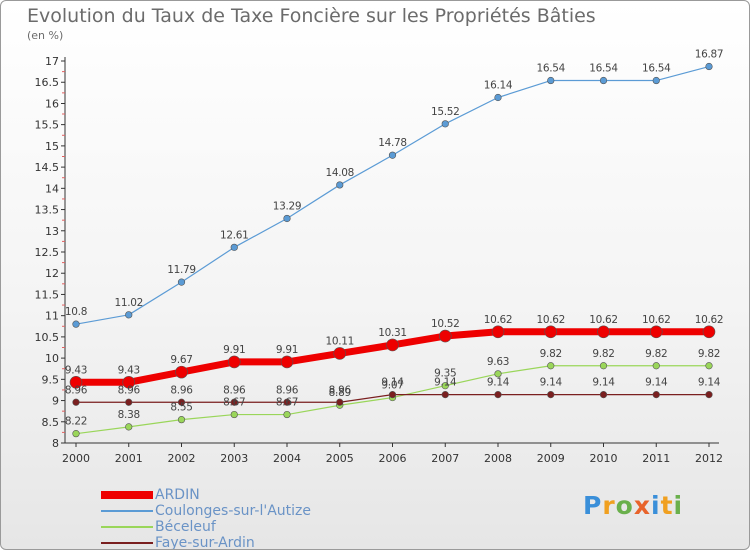 Image resolution: width=750 pixels, height=550 pixels. What do you see at coordinates (52, 358) in the screenshot?
I see `y-tick-label: 10` at bounding box center [52, 358].